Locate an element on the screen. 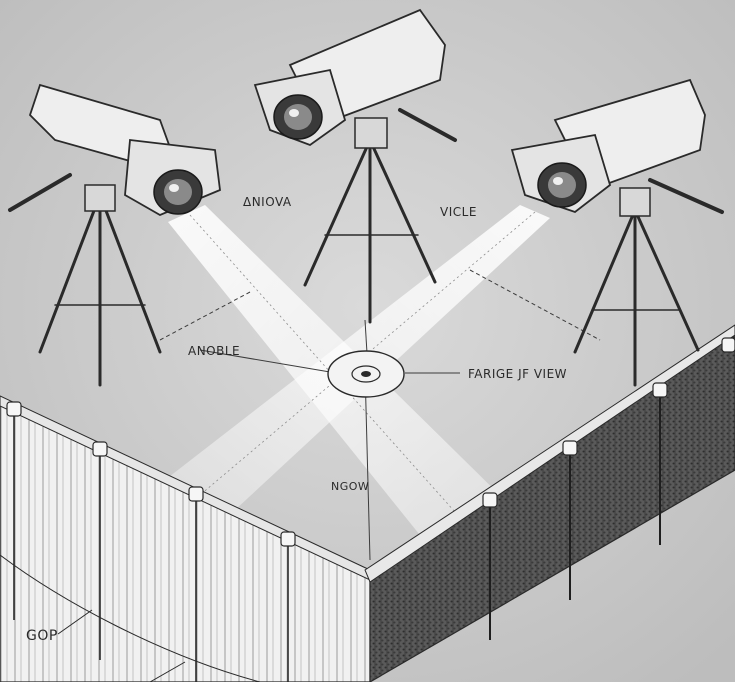 The height and width of the screenshot is (682, 735). tripod-left is located at coordinates (100, 290).